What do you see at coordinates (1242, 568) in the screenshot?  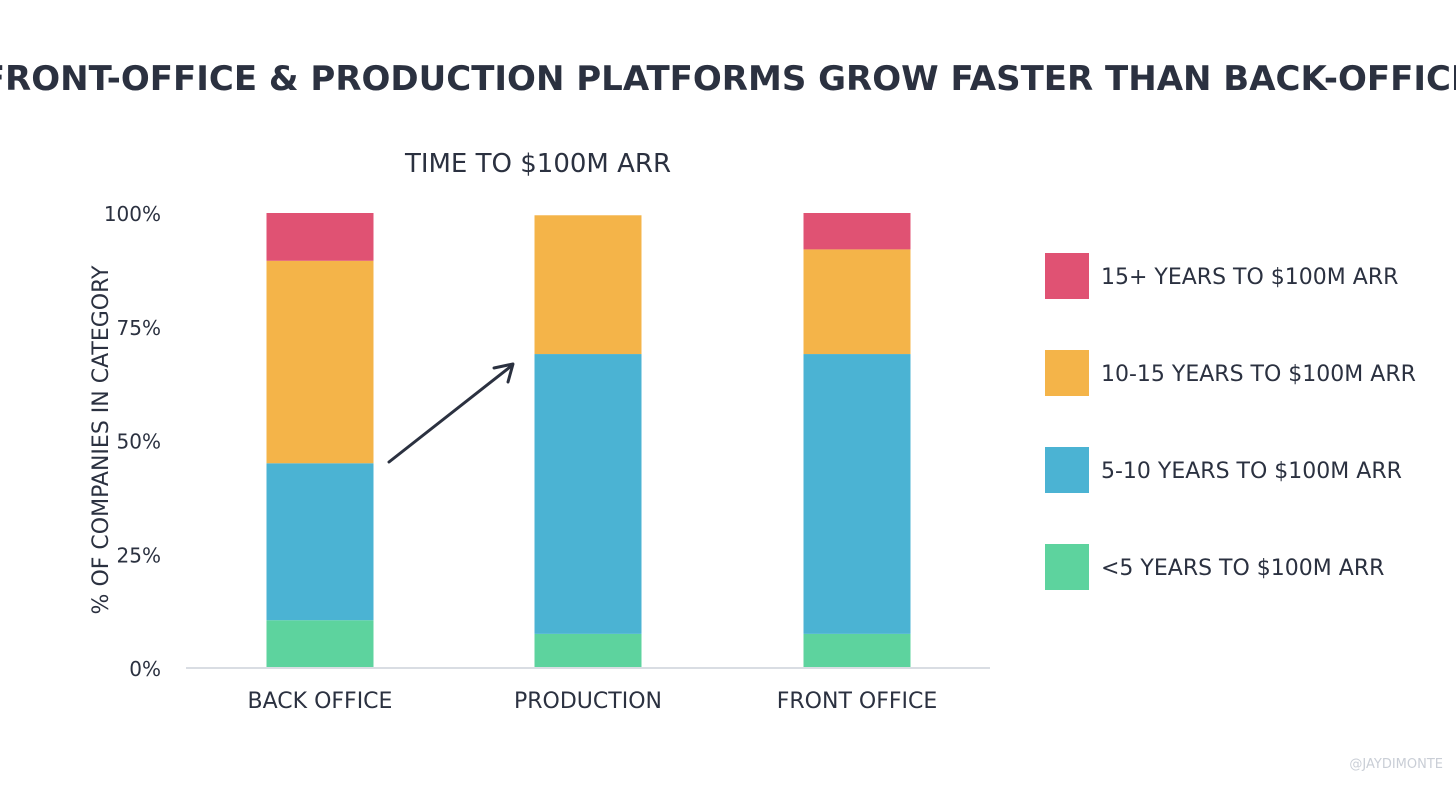 I see `legend-label: <5 YEARS TO $100M ARR` at bounding box center [1242, 568].